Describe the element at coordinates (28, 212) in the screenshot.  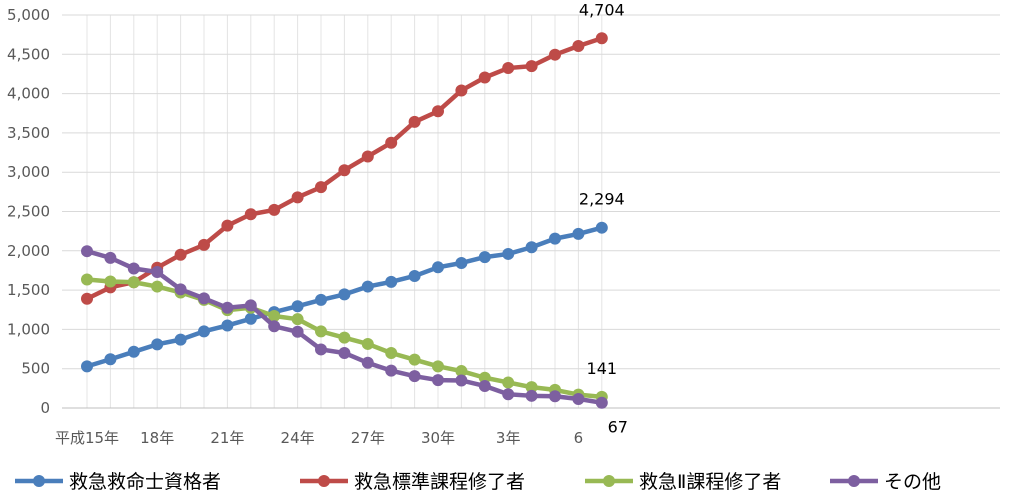
I see `y-tick-label: 2,500` at that location.